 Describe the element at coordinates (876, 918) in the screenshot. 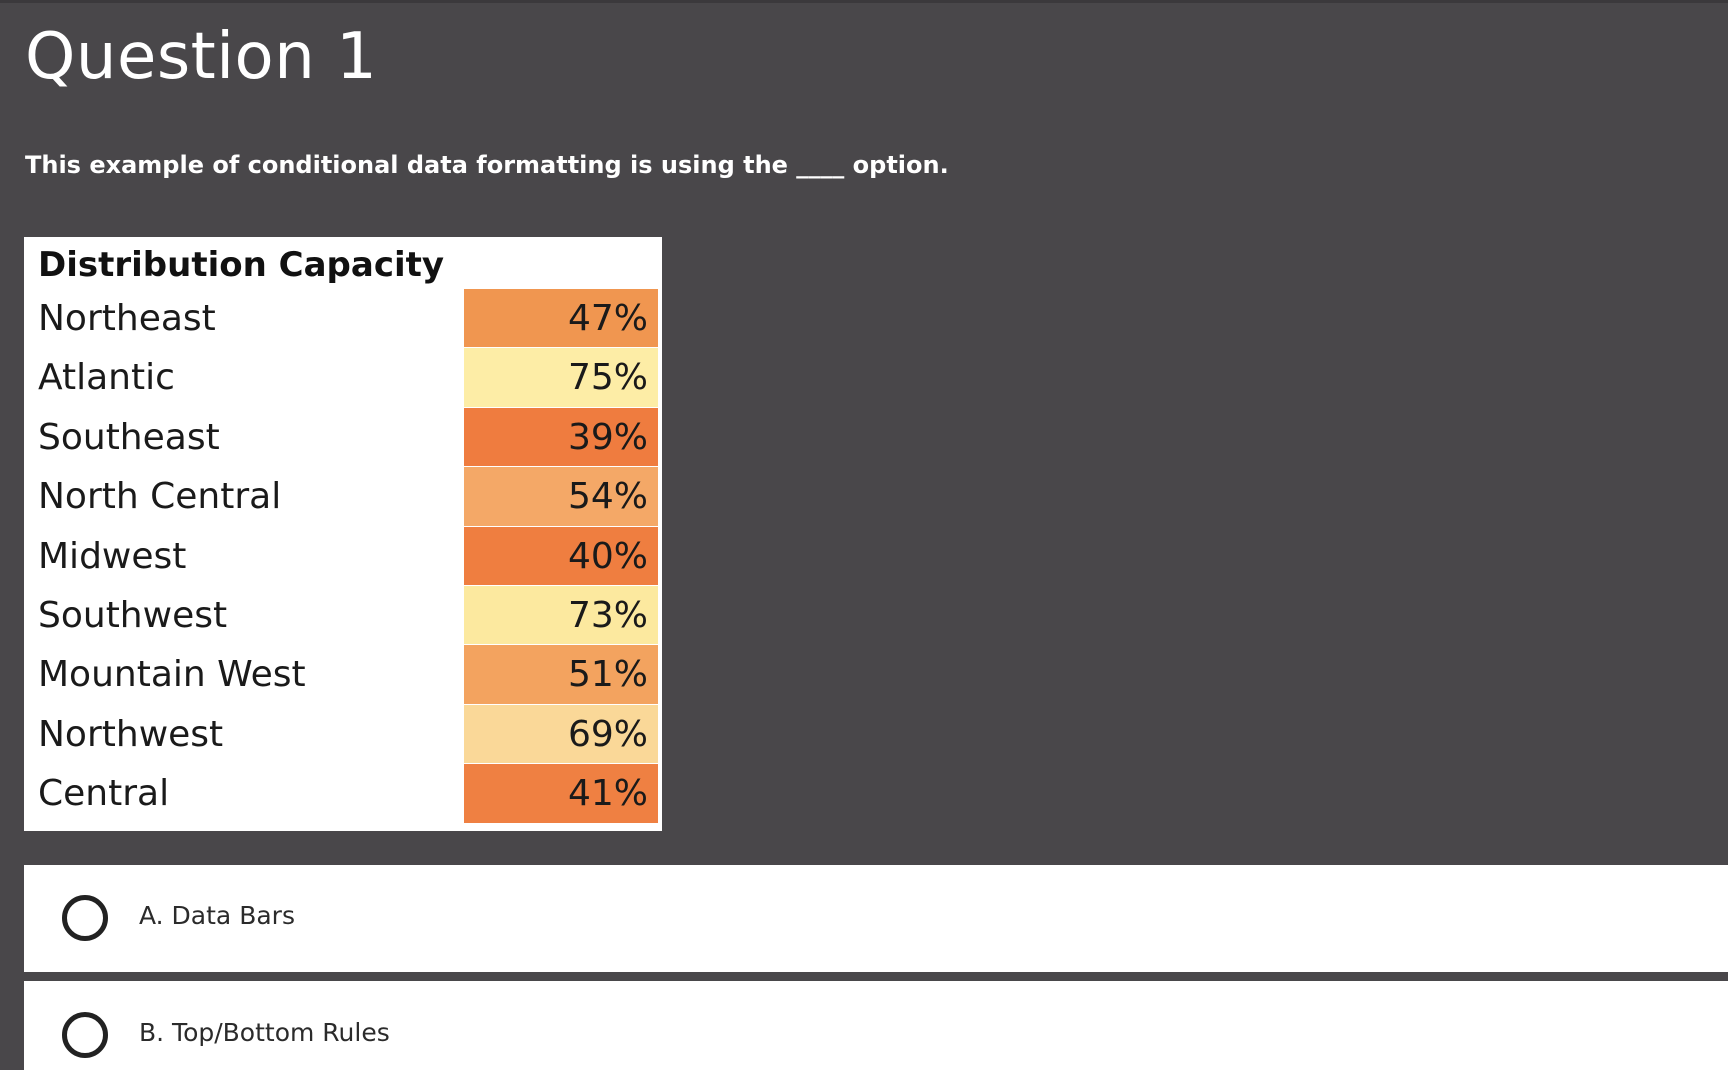

I see `answer-option-a: A. Data Bars` at that location.